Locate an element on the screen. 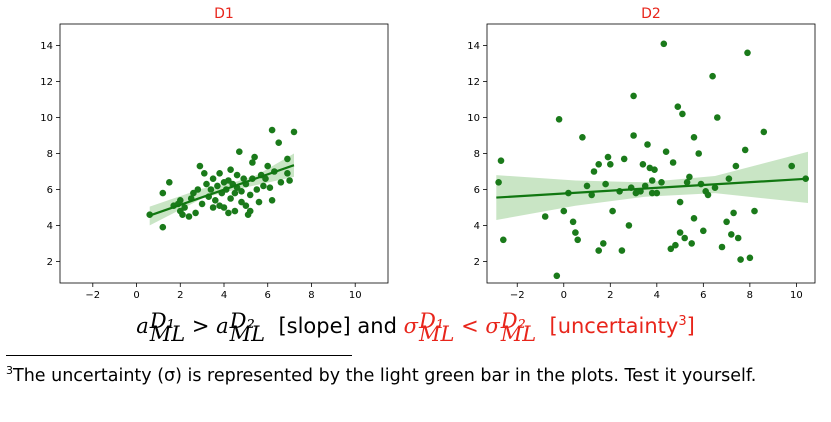 This screenshot has height=422, width=831. x-tick-label: 8 is located at coordinates (311, 295).